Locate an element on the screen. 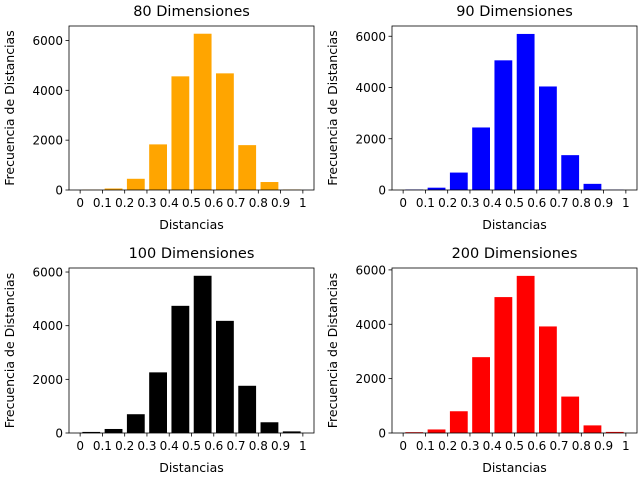 Image resolution: width=640 pixels, height=480 pixels. chart-title: 80 Dimensiones is located at coordinates (191, 12).